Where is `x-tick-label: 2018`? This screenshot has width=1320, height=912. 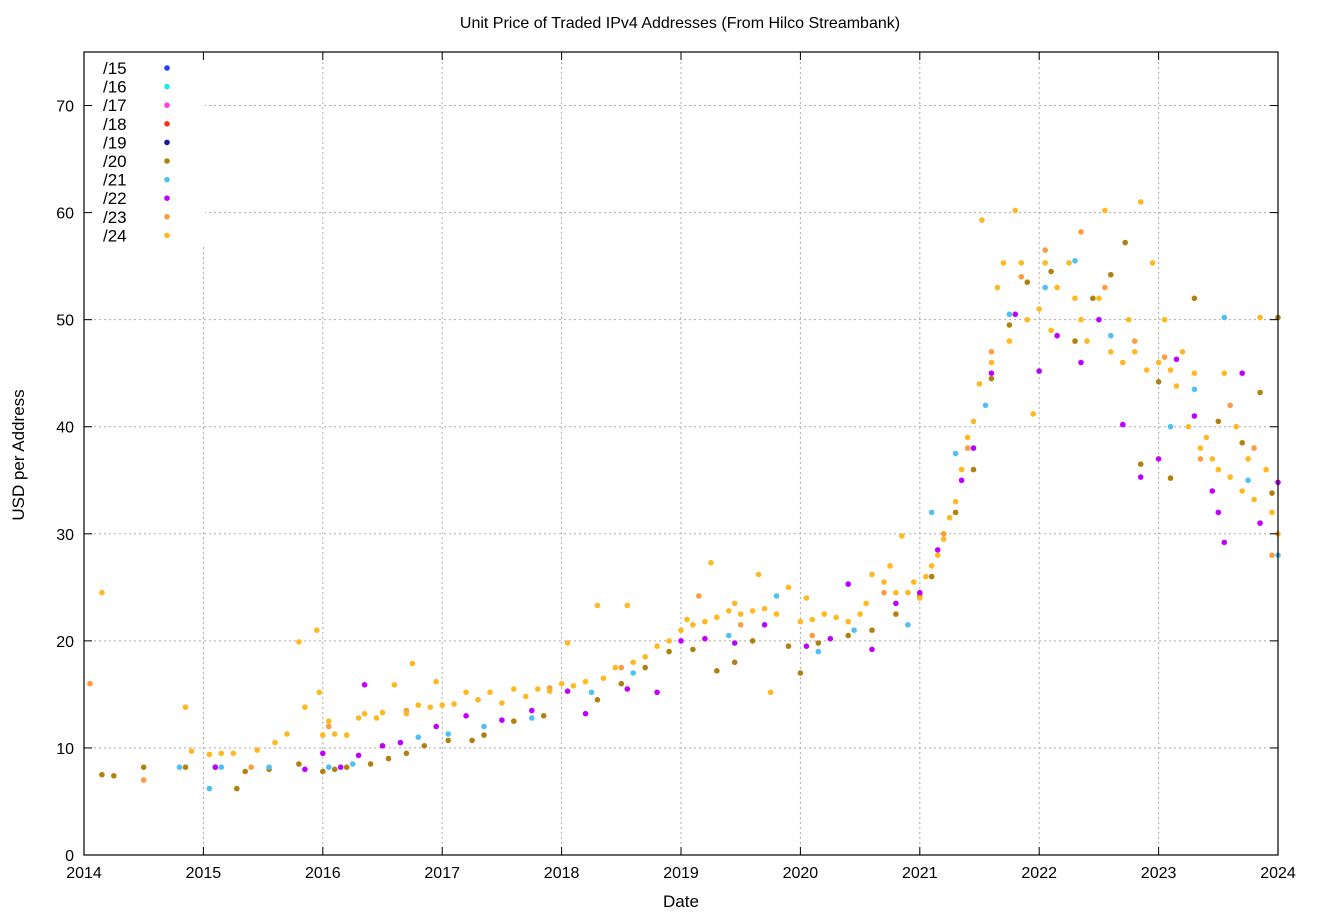
x-tick-label: 2018 is located at coordinates (562, 873).